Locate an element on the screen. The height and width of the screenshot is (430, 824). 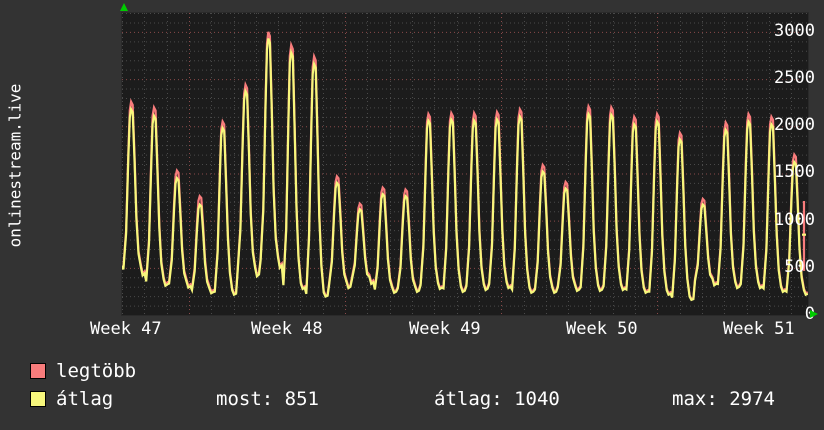
legend-swatch-max is located at coordinates (38, 371).